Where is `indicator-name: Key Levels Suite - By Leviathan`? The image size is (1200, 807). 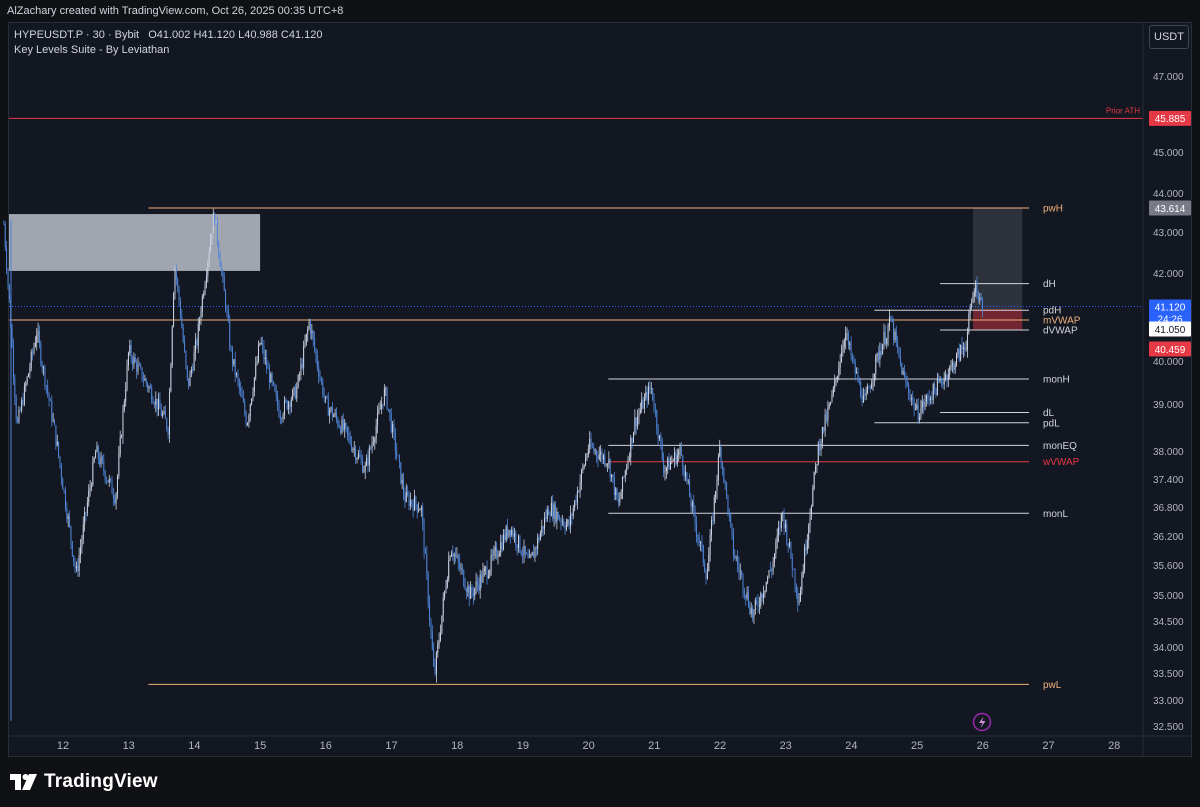
indicator-name: Key Levels Suite - By Leviathan is located at coordinates (92, 50).